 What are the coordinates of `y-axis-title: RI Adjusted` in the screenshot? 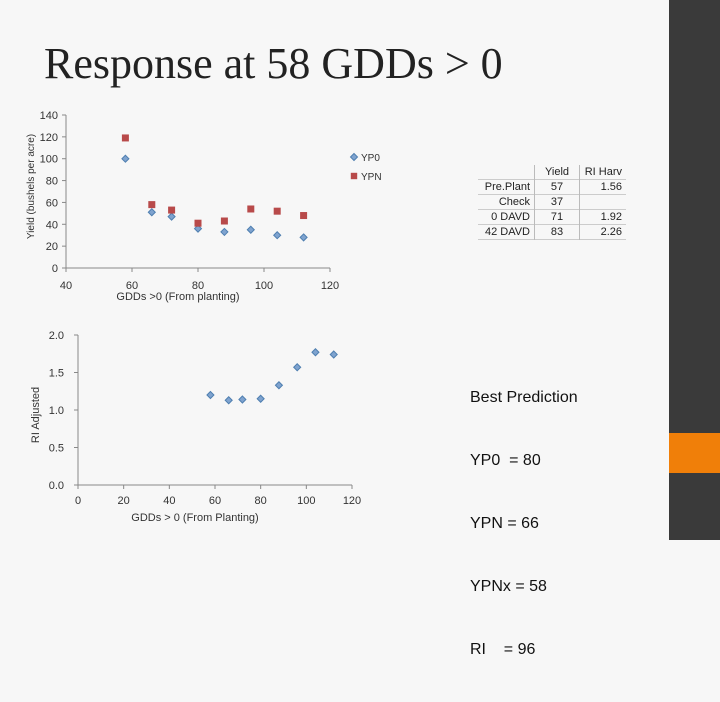 It's located at (36, 415).